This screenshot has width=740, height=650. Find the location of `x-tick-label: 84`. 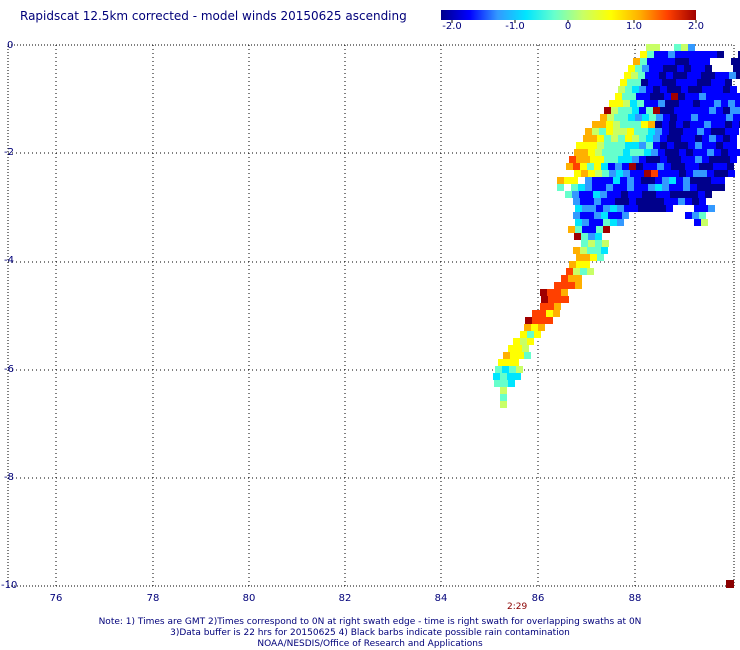

x-tick-label: 84 is located at coordinates (441, 598).